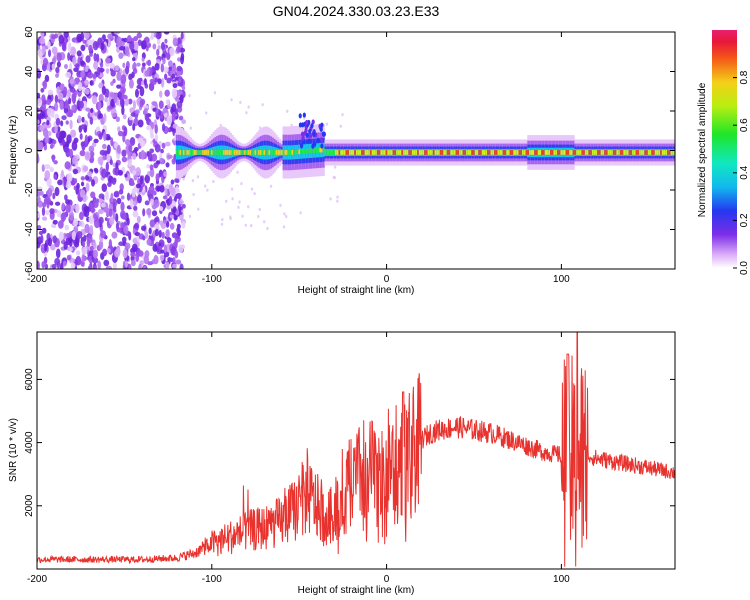 The height and width of the screenshot is (600, 750). What do you see at coordinates (744, 220) in the screenshot?
I see `colorbar-tick-label: 0.2` at bounding box center [744, 220].